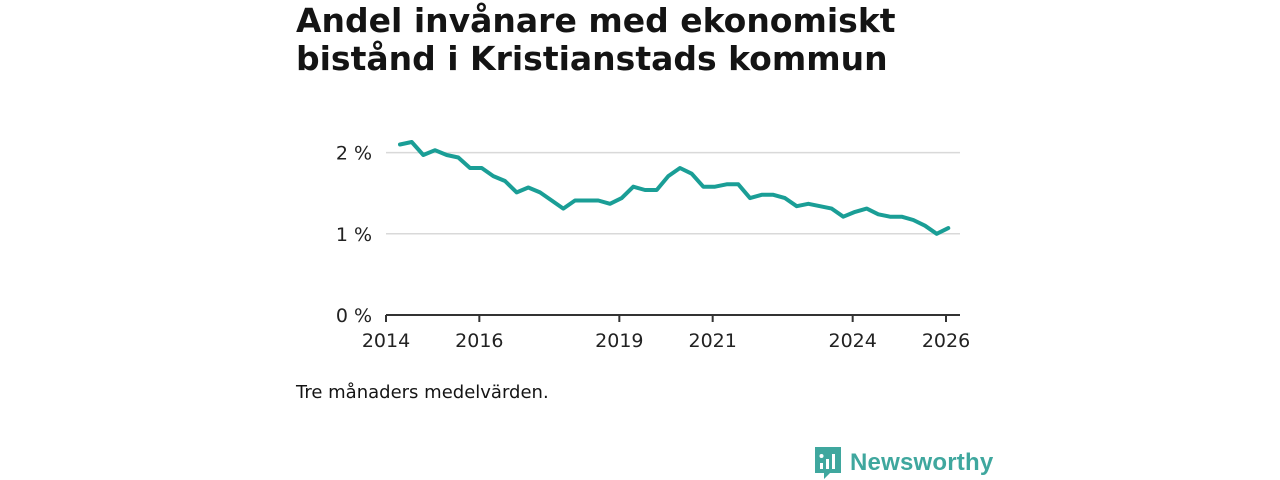 The width and height of the screenshot is (1280, 480). Describe the element at coordinates (672, 318) in the screenshot. I see `x-axis` at that location.